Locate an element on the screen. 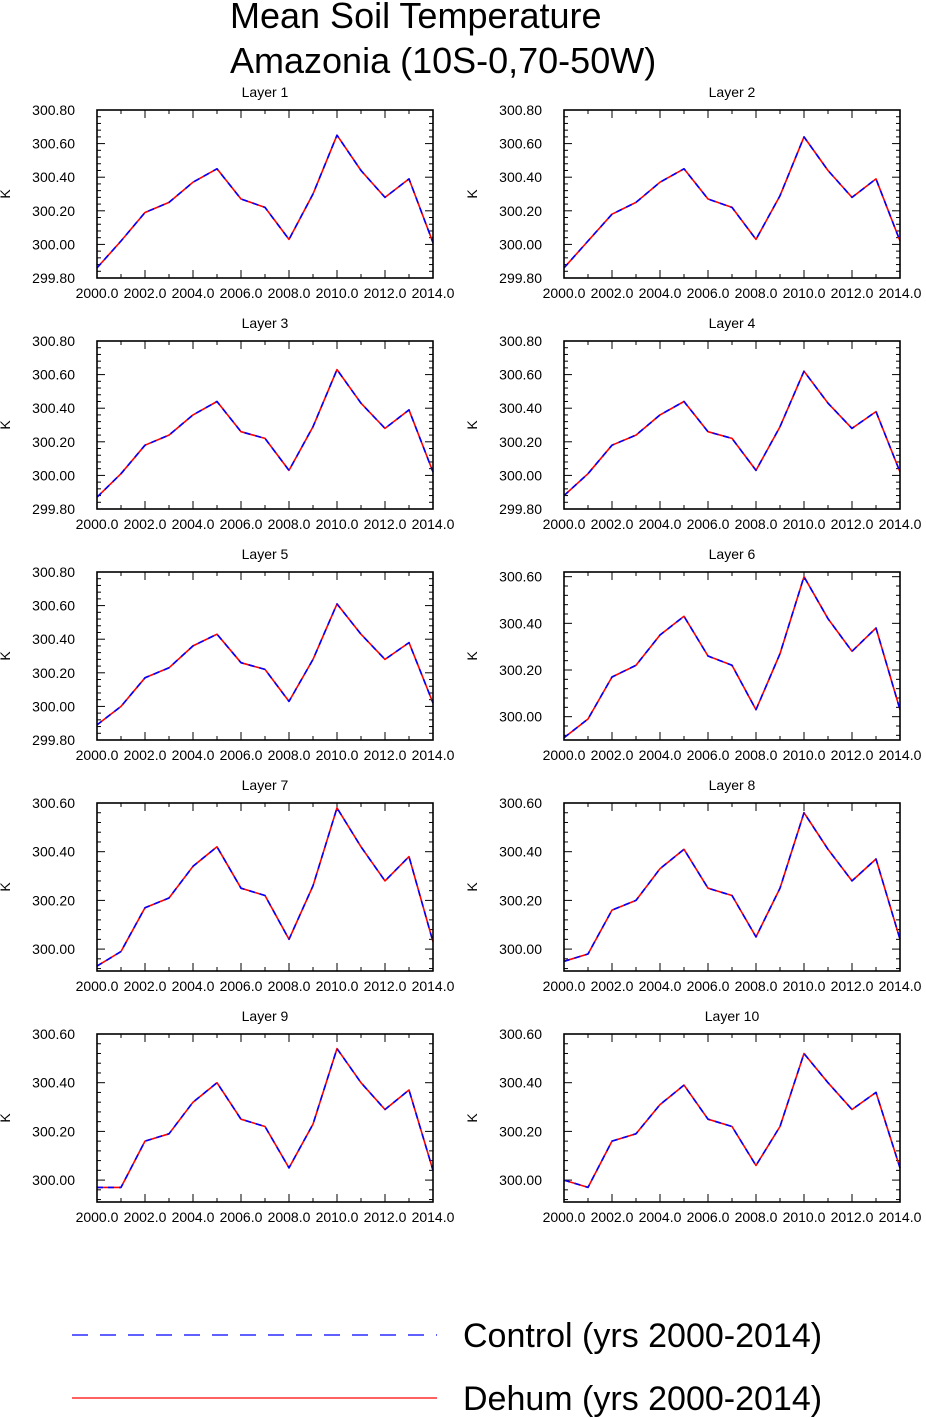 The width and height of the screenshot is (926, 1418). panel-title: Layer 9 is located at coordinates (265, 1016).